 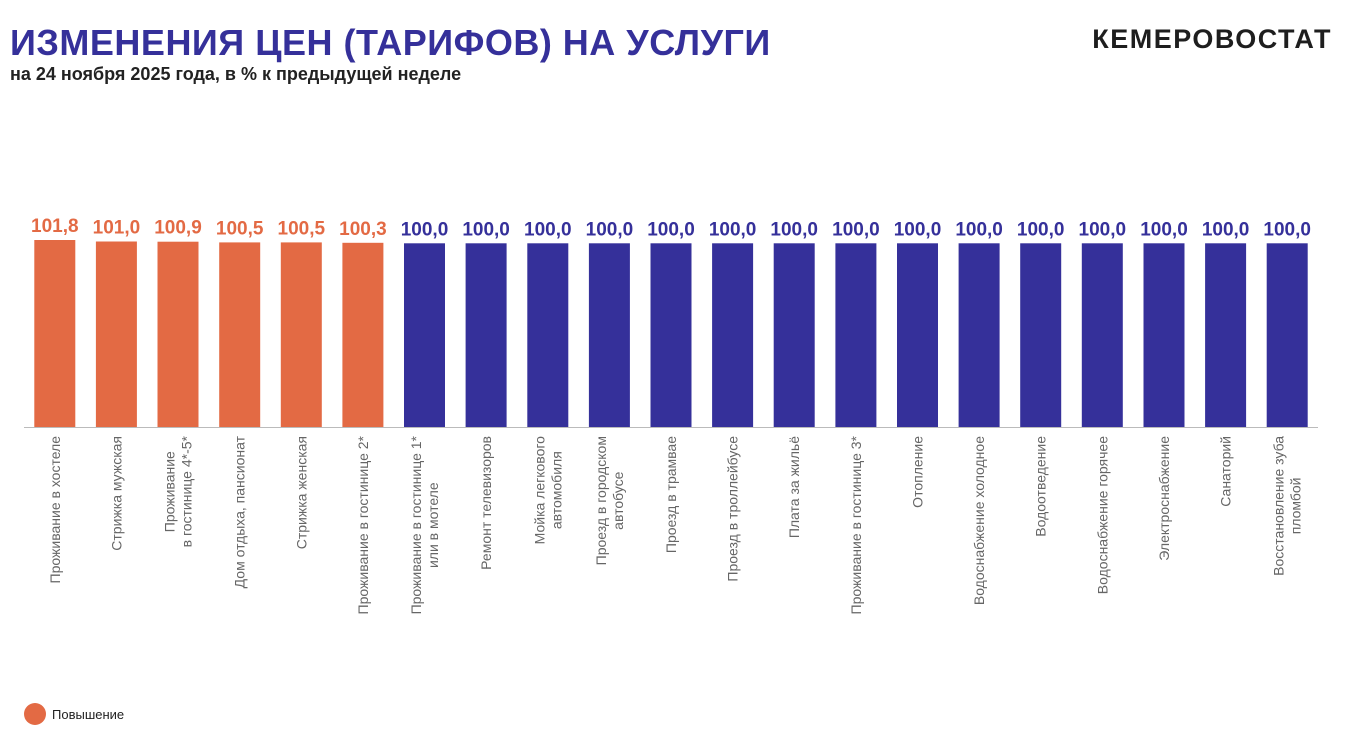 I want to click on category-label-line: пломбой, so click(x=1296, y=506).